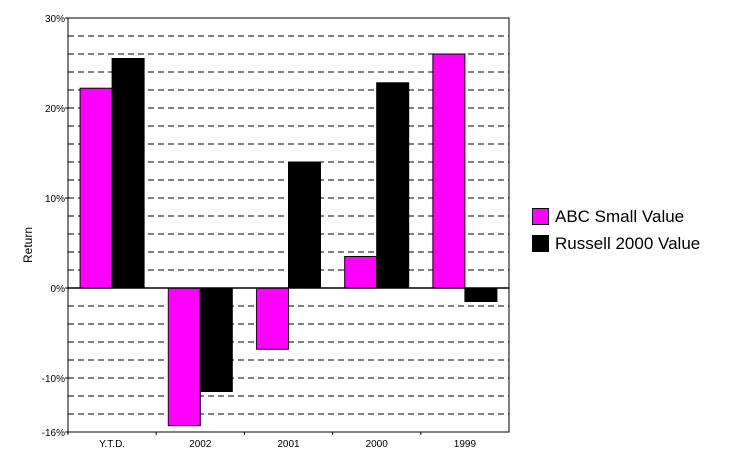  I want to click on legend-label-series-2: Russell 2000 Value, so click(628, 243).